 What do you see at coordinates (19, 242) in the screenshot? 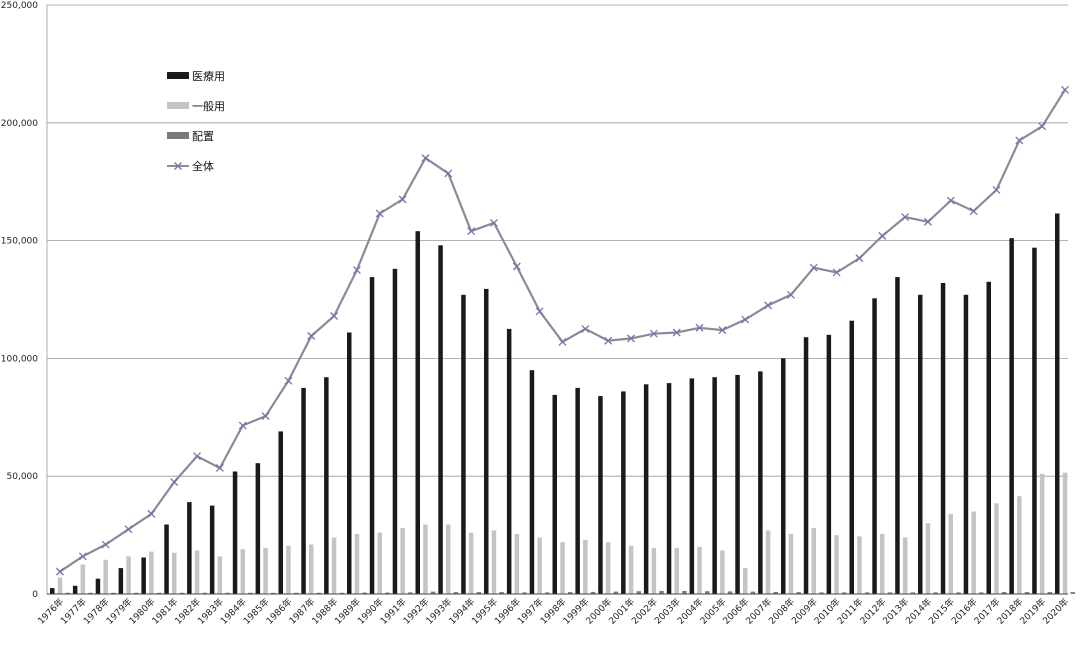
I see `y-tick-label: 150,000` at bounding box center [19, 242].